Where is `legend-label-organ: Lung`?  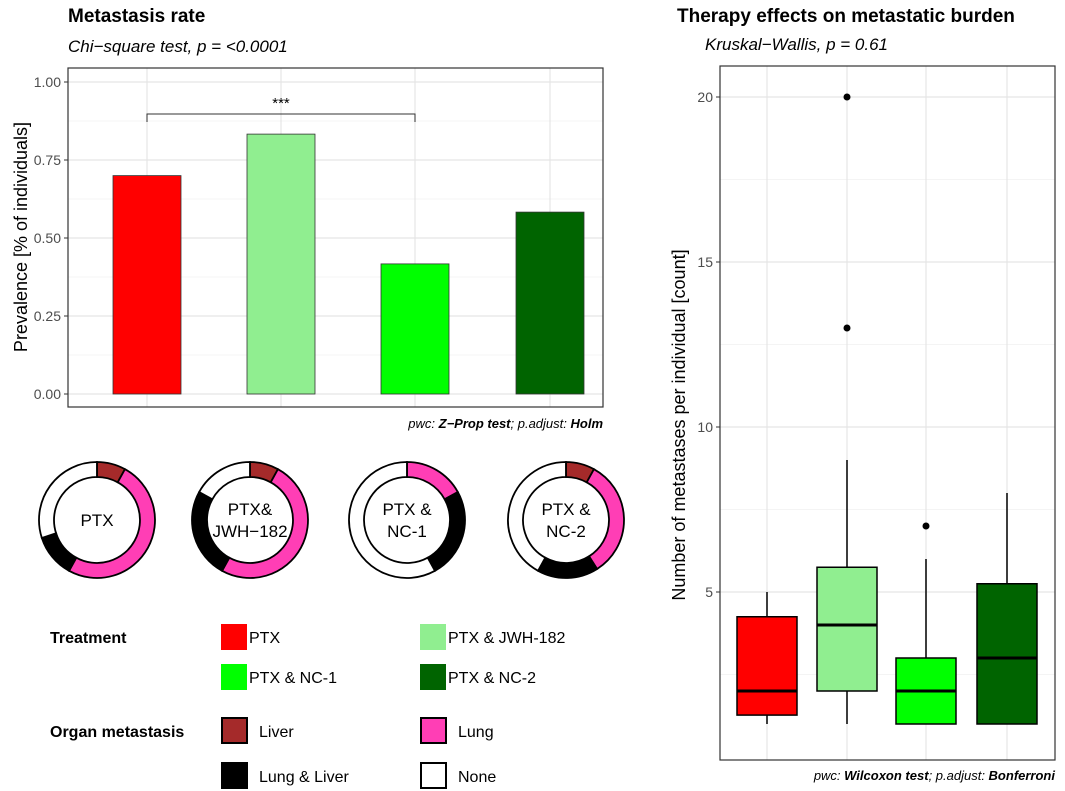 legend-label-organ: Lung is located at coordinates (476, 732).